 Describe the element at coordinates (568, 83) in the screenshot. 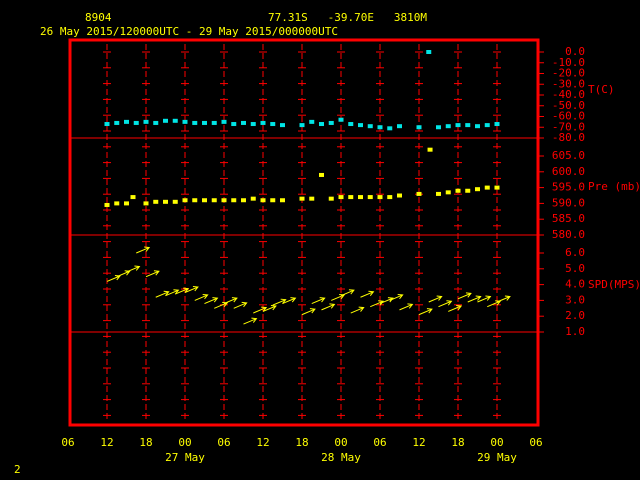

I see `y-tick-label: -30.0` at that location.